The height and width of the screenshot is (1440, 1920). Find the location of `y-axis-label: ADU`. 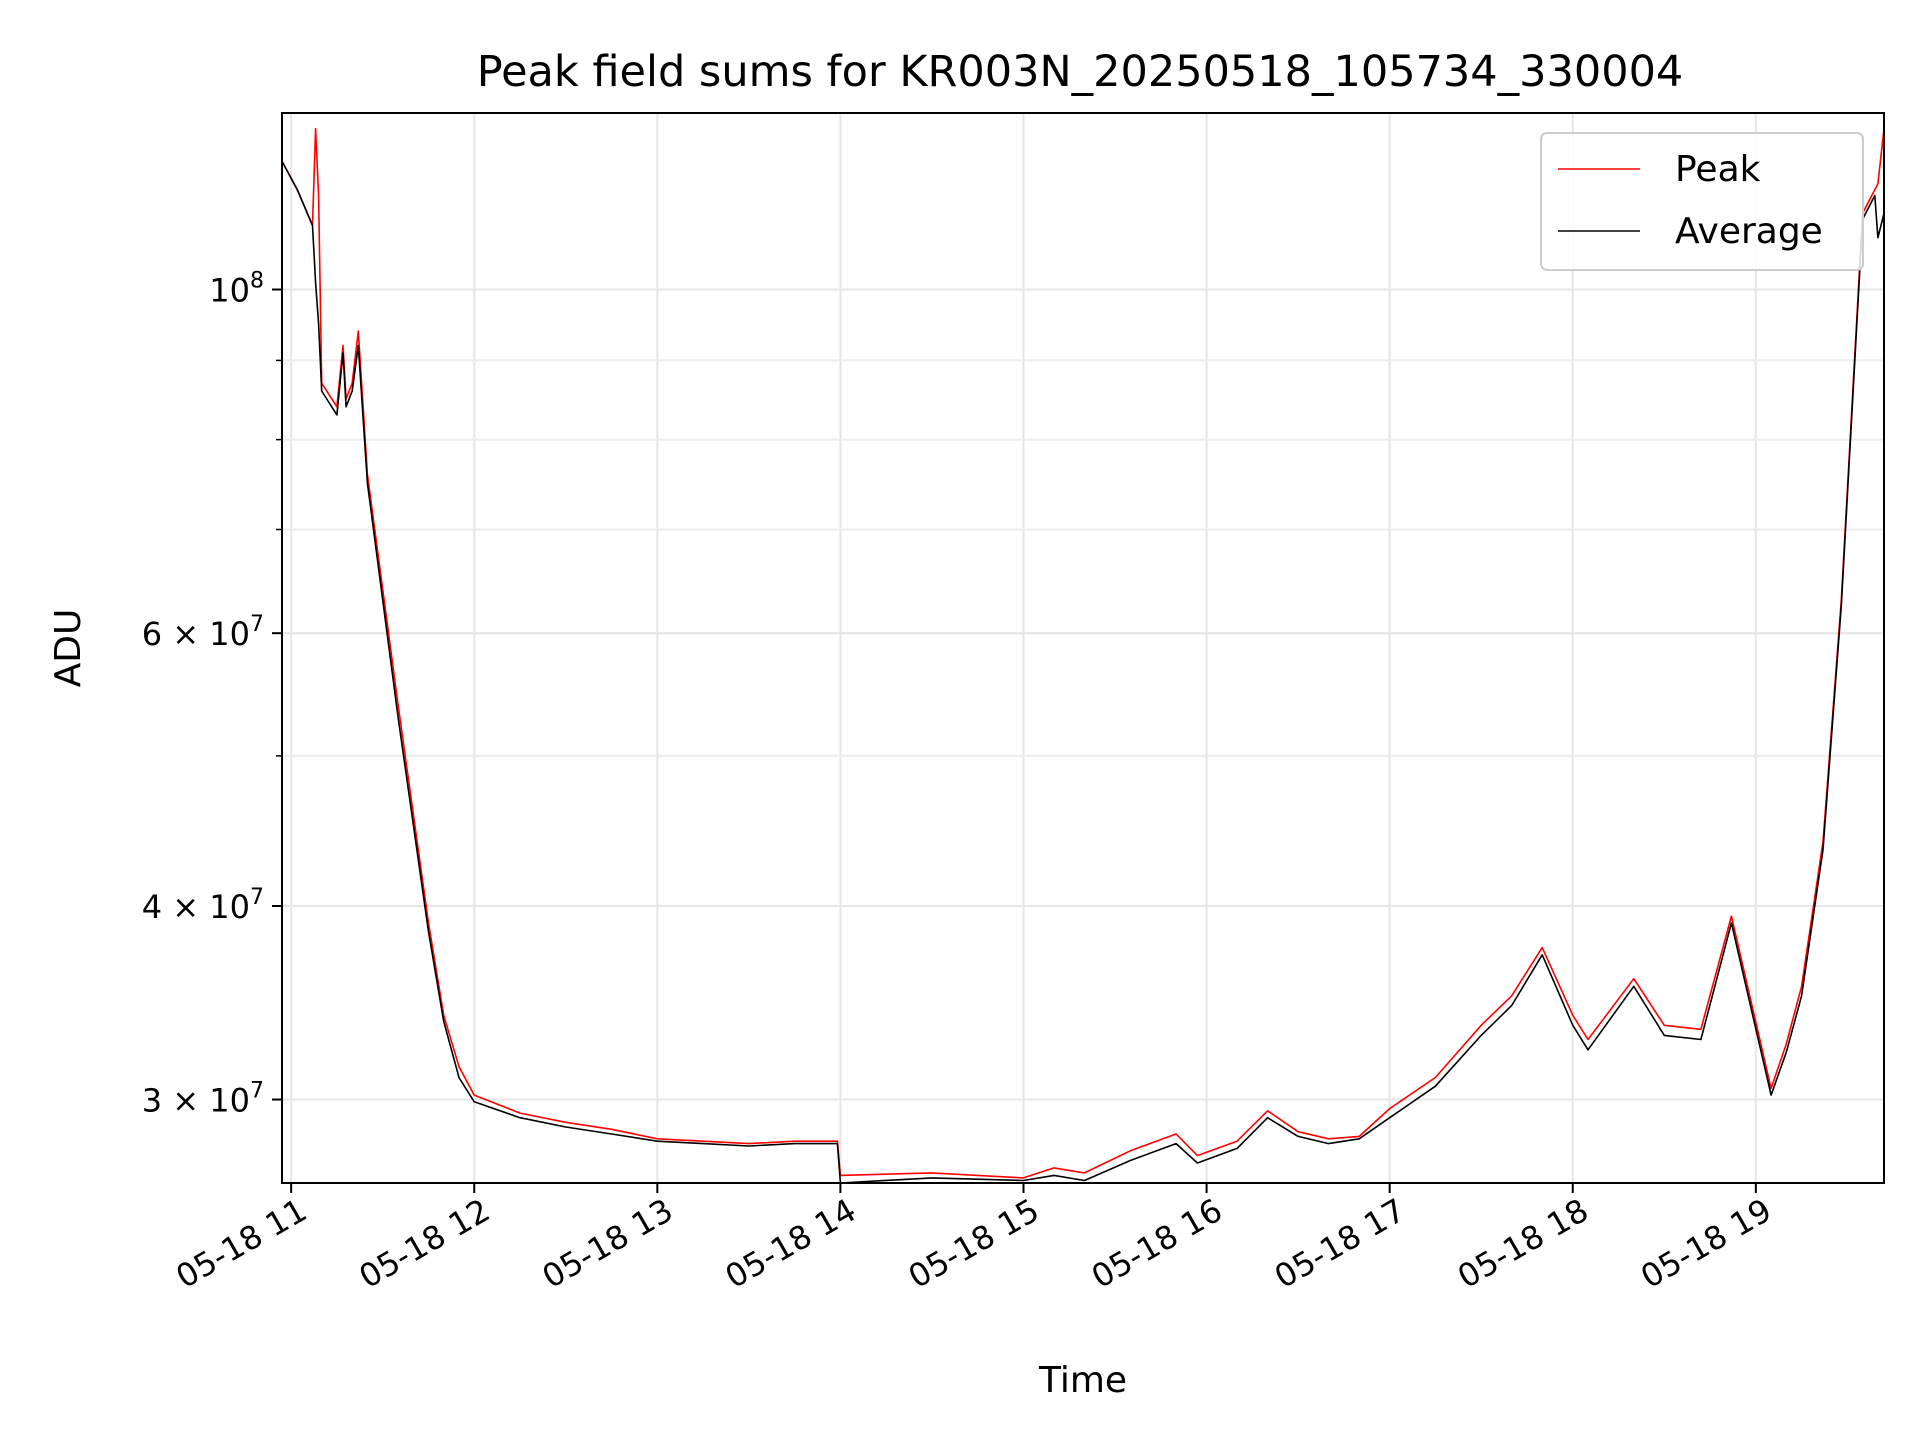

y-axis-label: ADU is located at coordinates (68, 648).